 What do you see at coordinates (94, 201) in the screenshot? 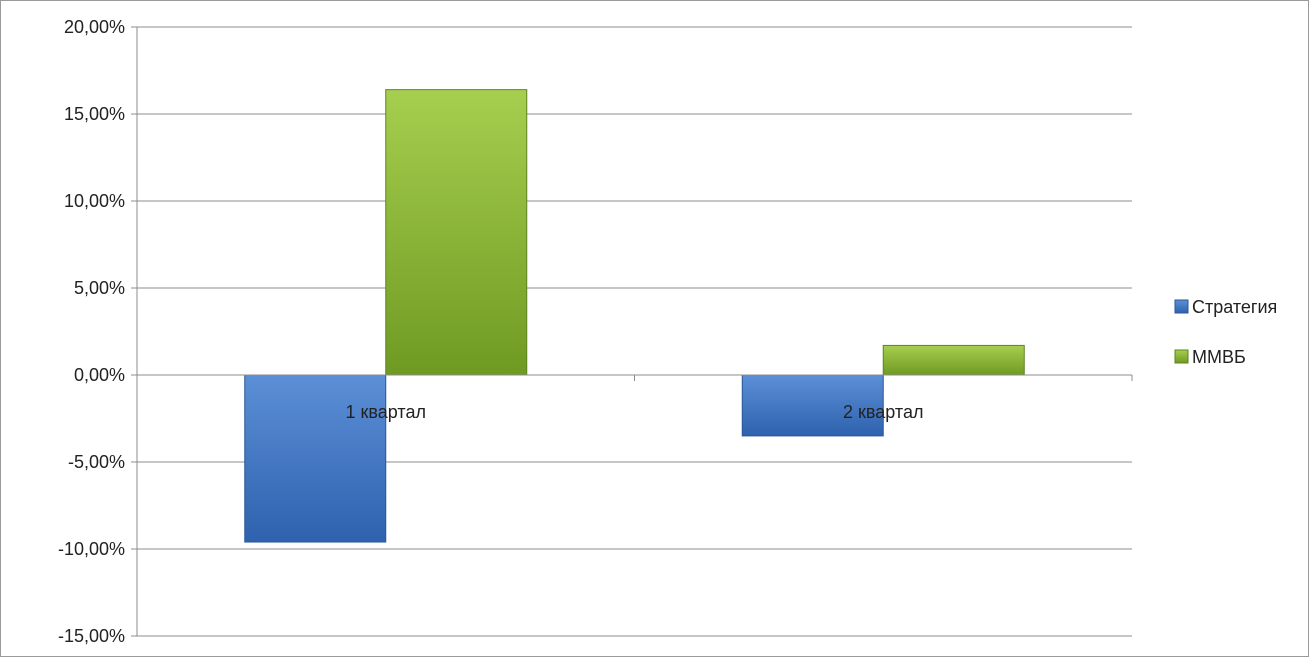
I see `y-tick-label: 10,00%` at bounding box center [94, 201].